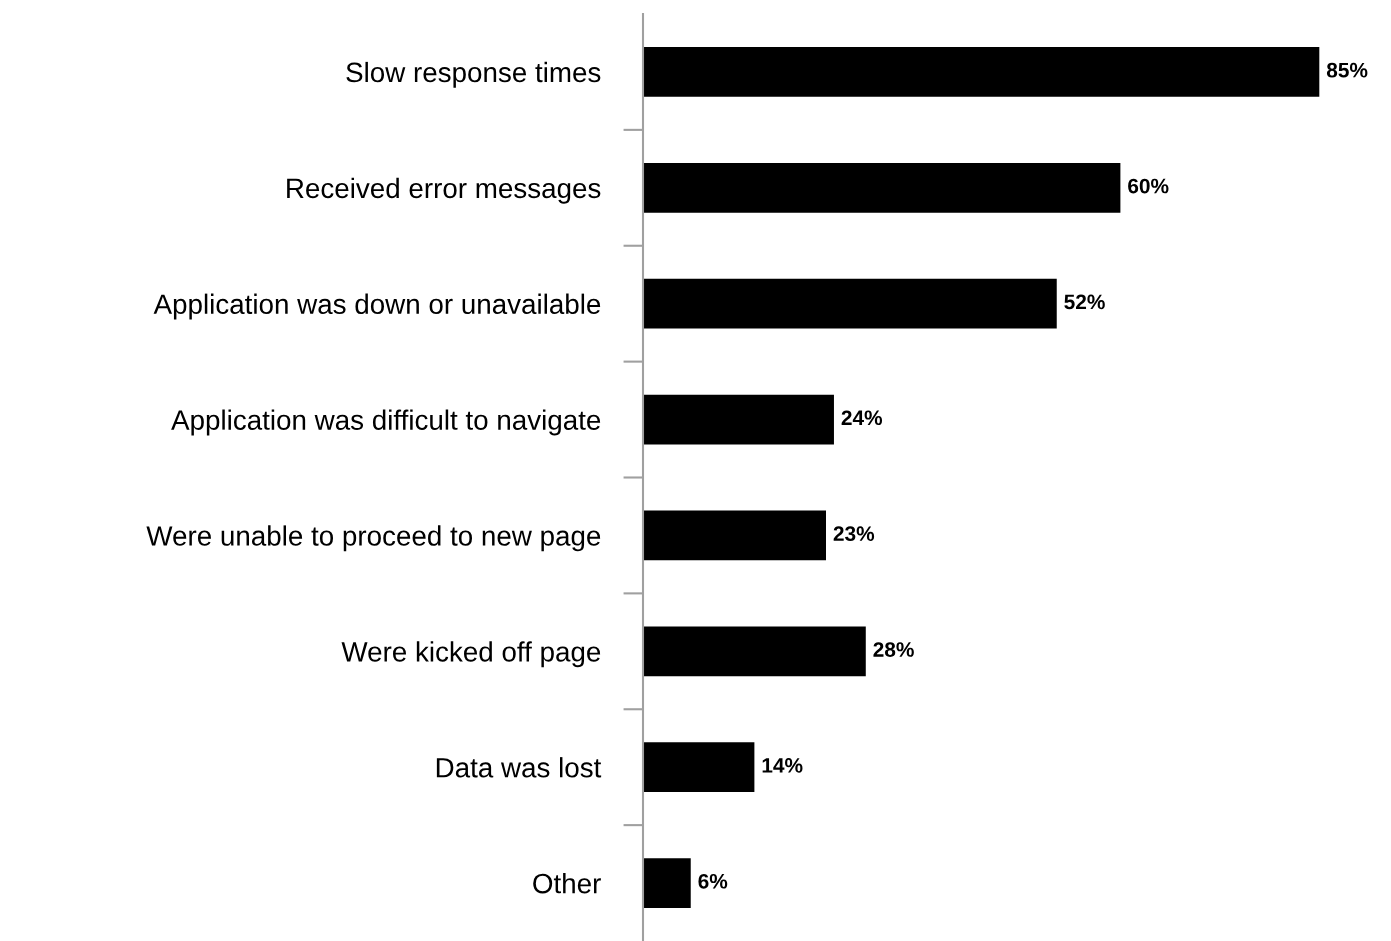 The width and height of the screenshot is (1391, 941). I want to click on y-tick-label: Slow response times, so click(473, 74).